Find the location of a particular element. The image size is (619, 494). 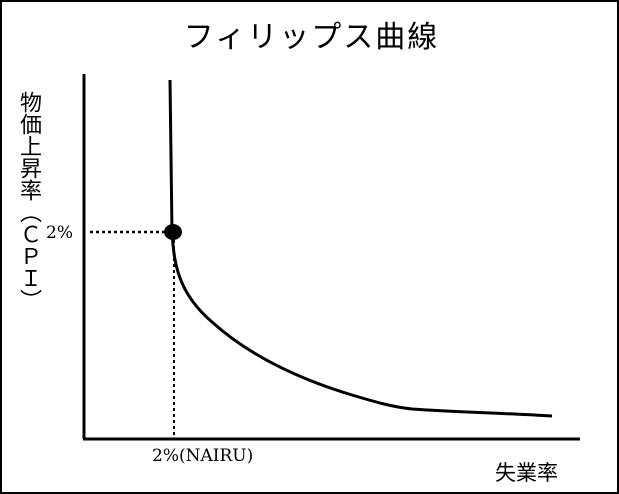

y-axis-label: 物価上昇率（ＣＰＩ） is located at coordinates (28, 201).